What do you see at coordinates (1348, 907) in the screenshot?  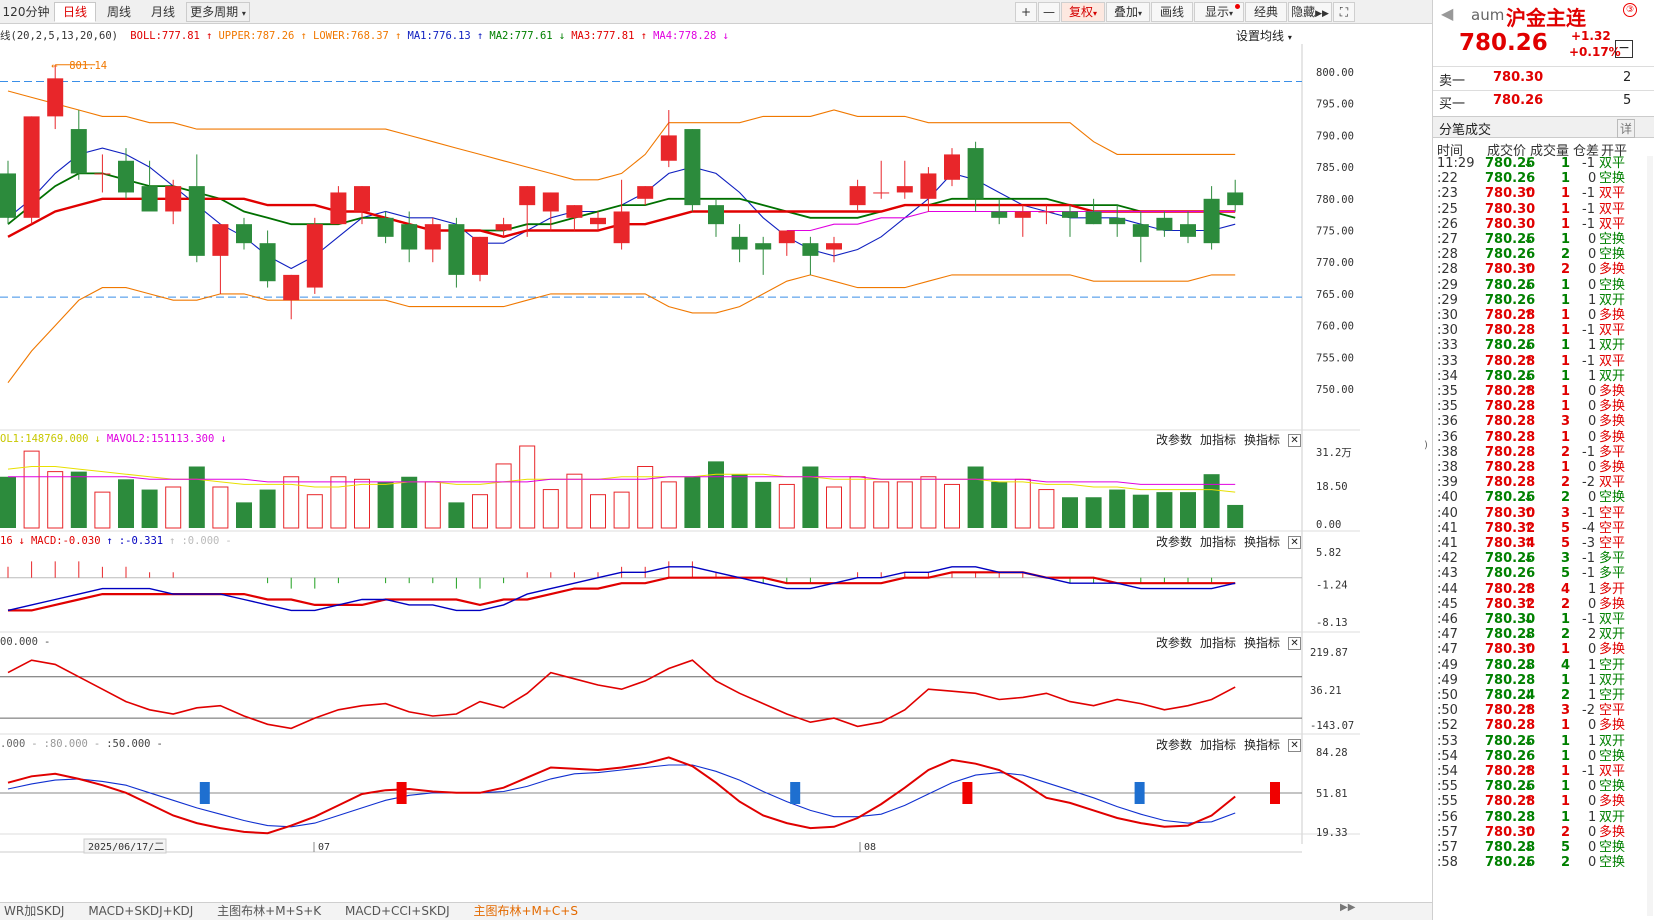 I see `double-chevron-right-icon: ▶▶` at bounding box center [1348, 907].